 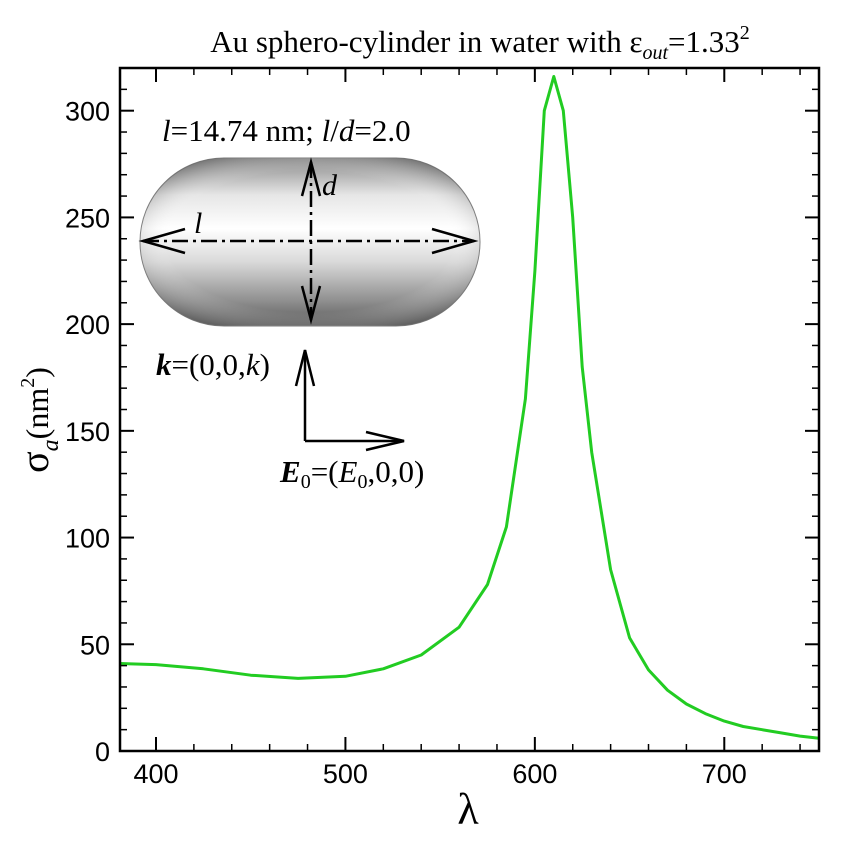 I want to click on length-arrow-left, so click(x=162, y=241).